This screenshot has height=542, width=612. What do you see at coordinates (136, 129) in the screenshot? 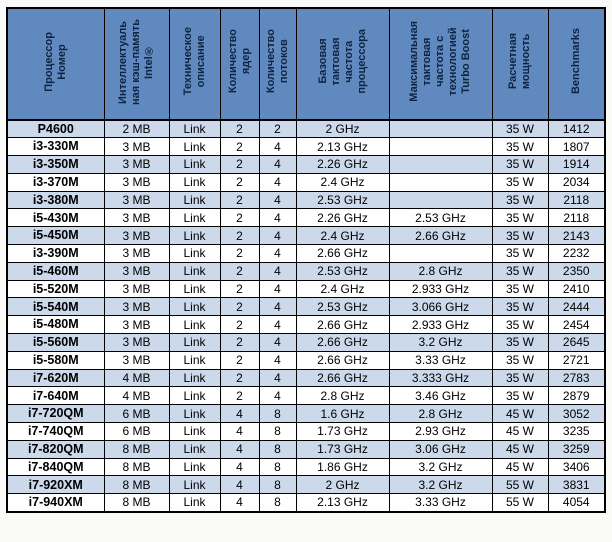
I see `cache-size-cell: 2 MB` at bounding box center [136, 129].